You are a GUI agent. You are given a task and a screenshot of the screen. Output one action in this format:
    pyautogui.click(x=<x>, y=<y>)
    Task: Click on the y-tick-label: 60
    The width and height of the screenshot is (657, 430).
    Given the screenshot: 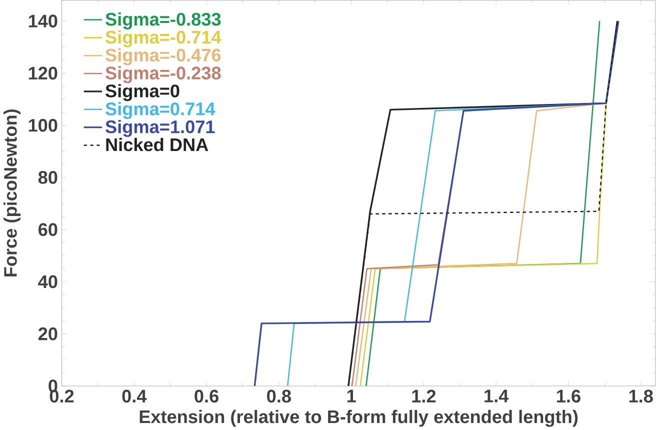 What is the action you would take?
    pyautogui.click(x=48, y=229)
    